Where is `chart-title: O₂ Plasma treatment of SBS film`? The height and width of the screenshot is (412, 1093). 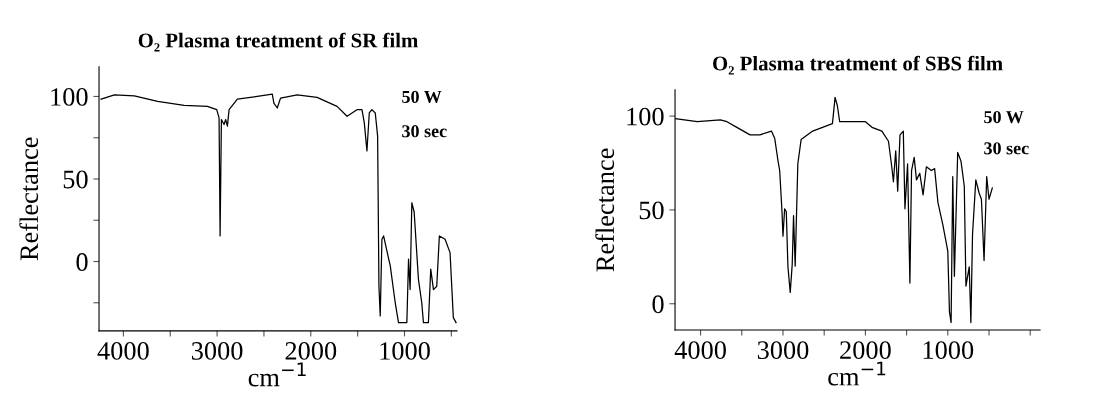
chart-title: O₂ Plasma treatment of SBS film is located at coordinates (858, 65).